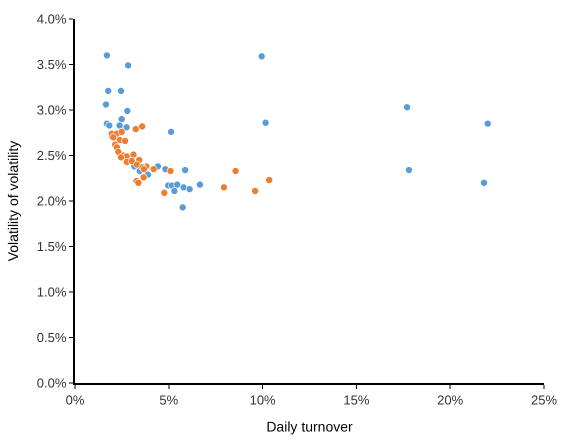 This screenshot has width=569, height=444. I want to click on y-tick-label: 4.0%, so click(51, 19).